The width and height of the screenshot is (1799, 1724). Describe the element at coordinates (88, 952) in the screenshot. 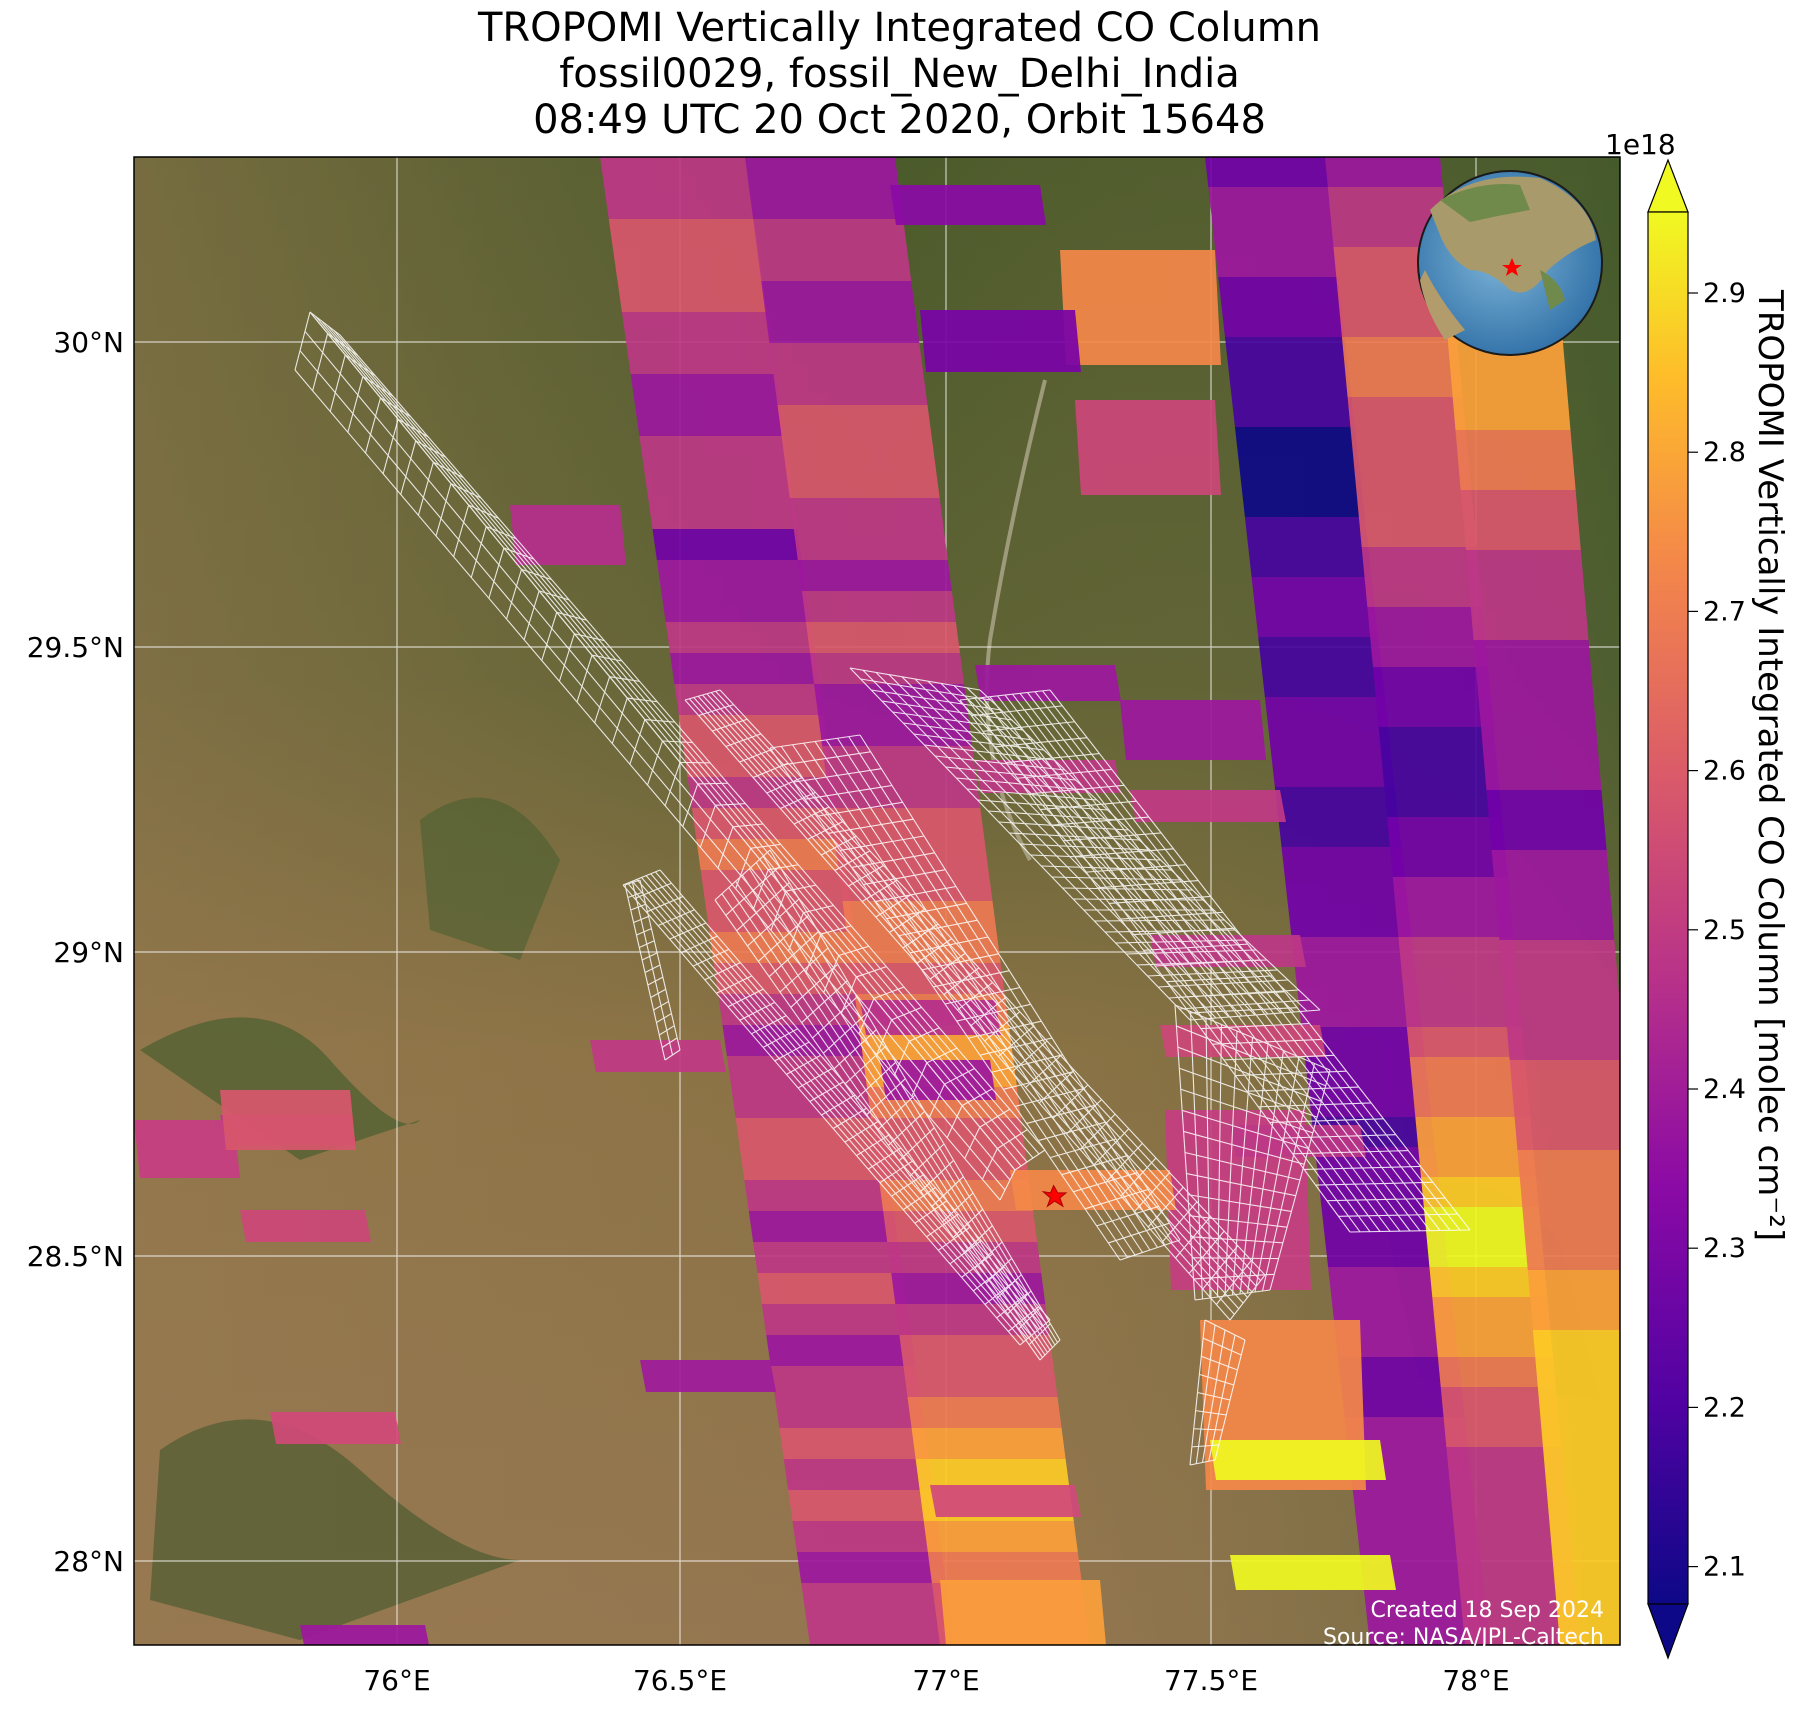

I see `lat-tick-label: 29°N` at that location.